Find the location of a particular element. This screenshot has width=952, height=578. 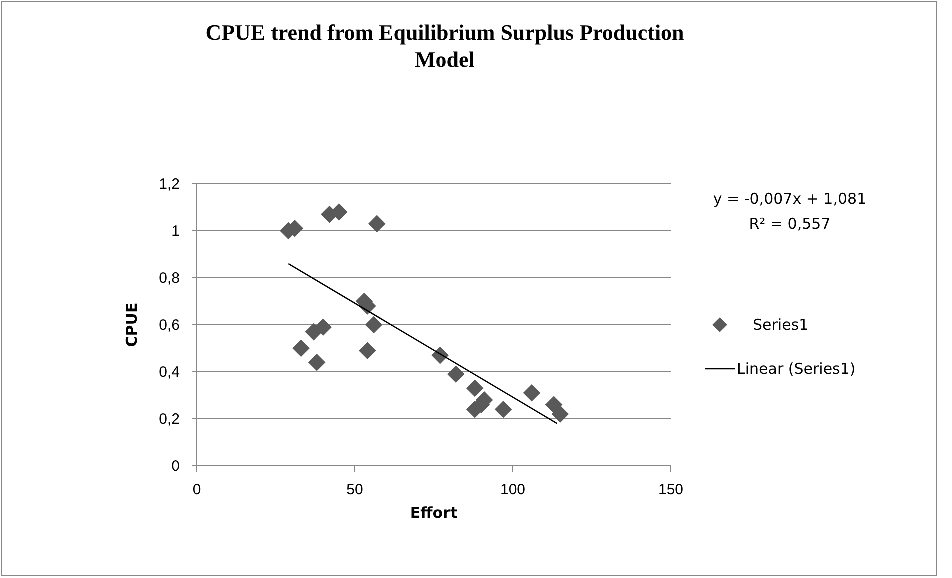

y-tick-label: 0 is located at coordinates (176, 466).